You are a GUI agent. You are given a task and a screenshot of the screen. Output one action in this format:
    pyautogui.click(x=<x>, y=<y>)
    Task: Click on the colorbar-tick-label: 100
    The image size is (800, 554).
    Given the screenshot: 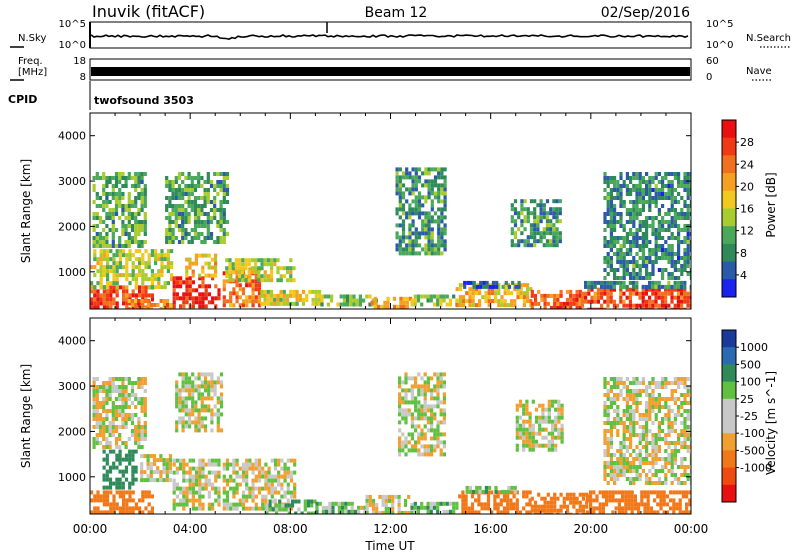 What is the action you would take?
    pyautogui.click(x=750, y=382)
    